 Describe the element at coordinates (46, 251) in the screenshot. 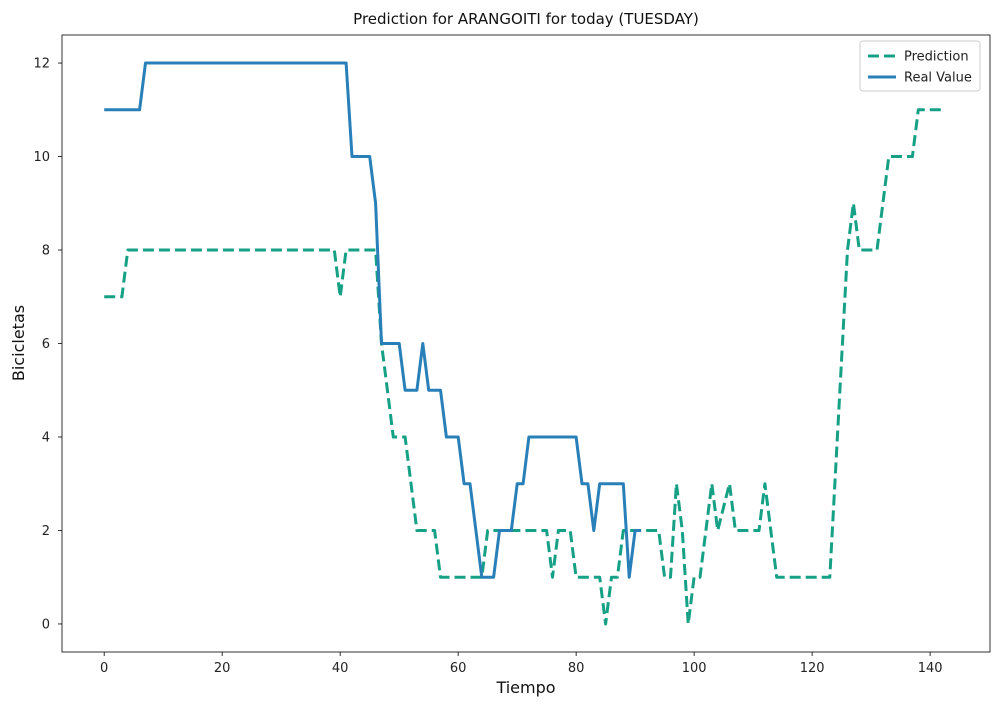

I see `y-tick-label: 8` at that location.